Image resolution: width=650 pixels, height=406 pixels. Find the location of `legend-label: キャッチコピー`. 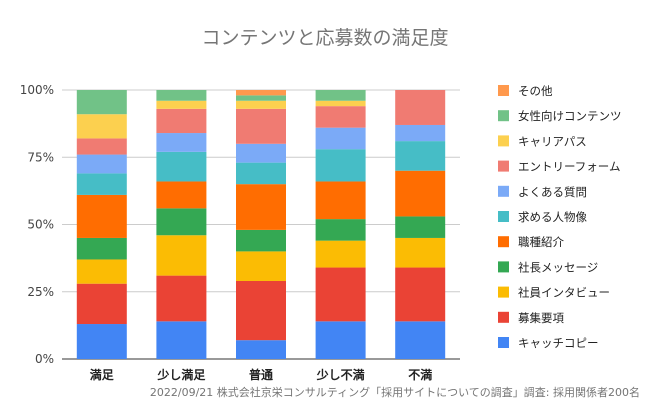

legend-label: キャッチコピー is located at coordinates (558, 343).